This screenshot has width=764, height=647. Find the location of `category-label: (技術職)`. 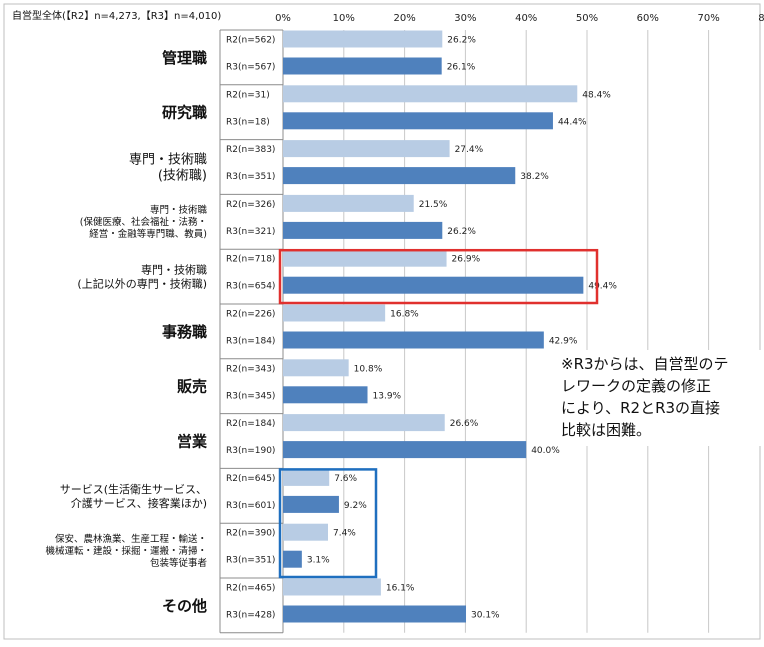

category-label: (技術職) is located at coordinates (182, 176).